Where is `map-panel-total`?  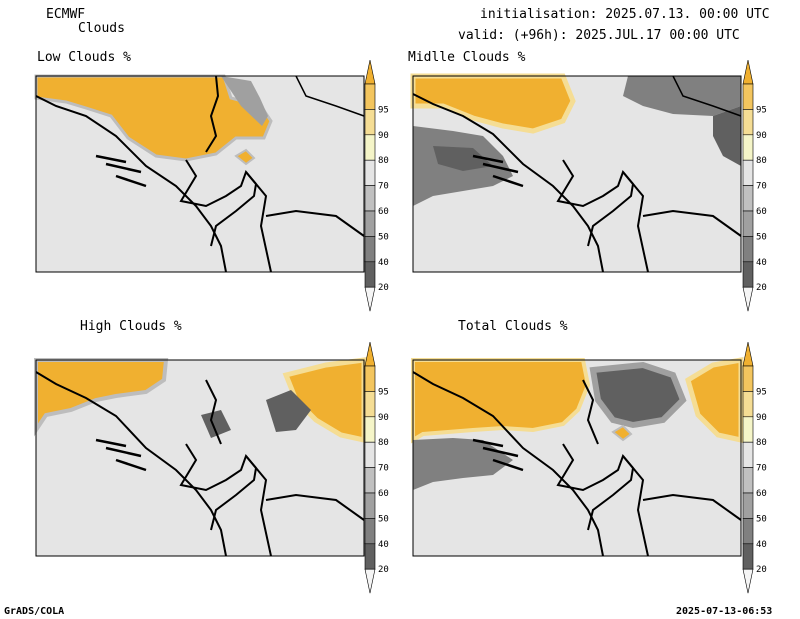 map-panel-total is located at coordinates (577, 457).